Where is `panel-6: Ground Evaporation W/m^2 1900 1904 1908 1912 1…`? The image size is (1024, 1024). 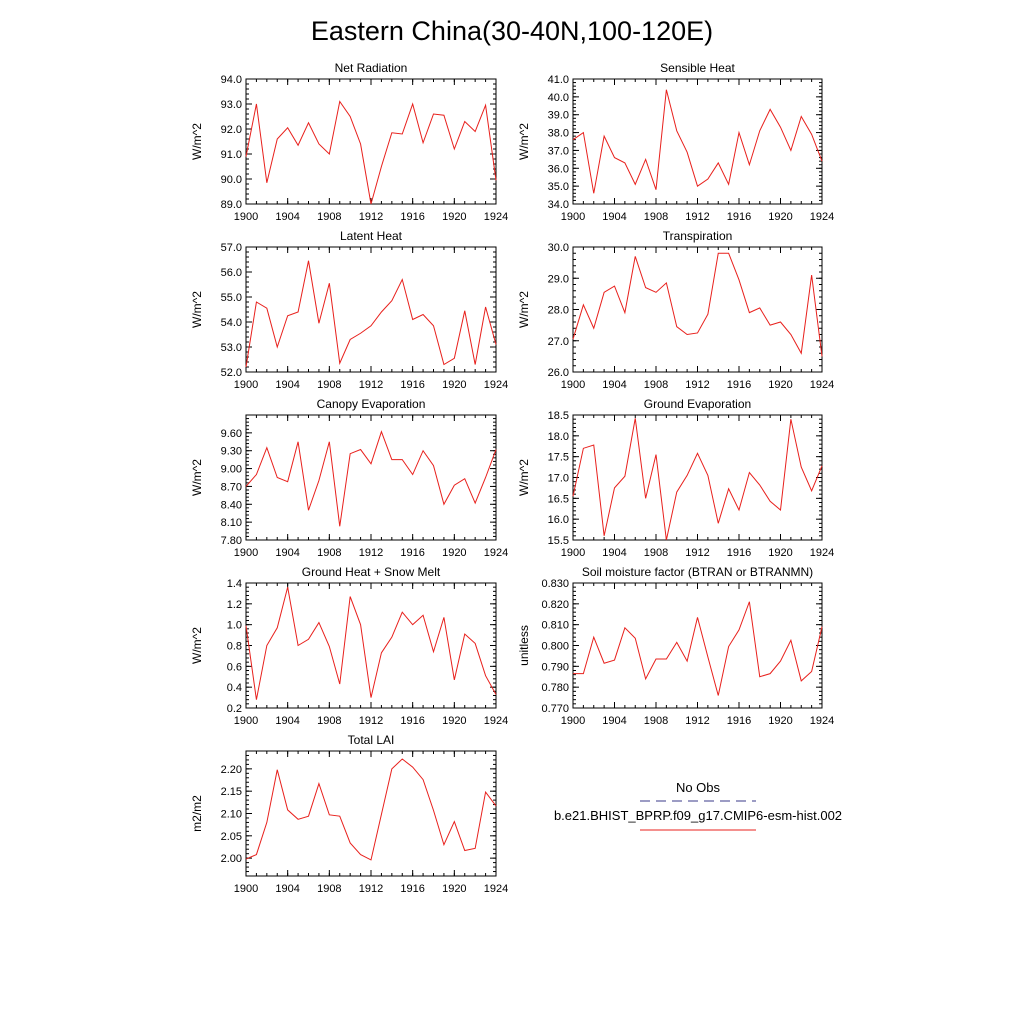
panel-6: Ground Evaporation W/m^2 1900 1904 1908 1912 1… is located at coordinates (675, 478).